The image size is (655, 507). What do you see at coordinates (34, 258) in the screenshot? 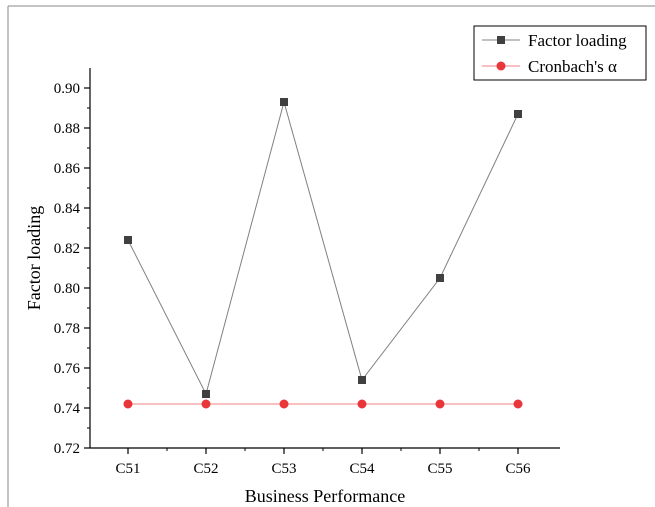
I see `y-axis-title: Factor loading` at bounding box center [34, 258].